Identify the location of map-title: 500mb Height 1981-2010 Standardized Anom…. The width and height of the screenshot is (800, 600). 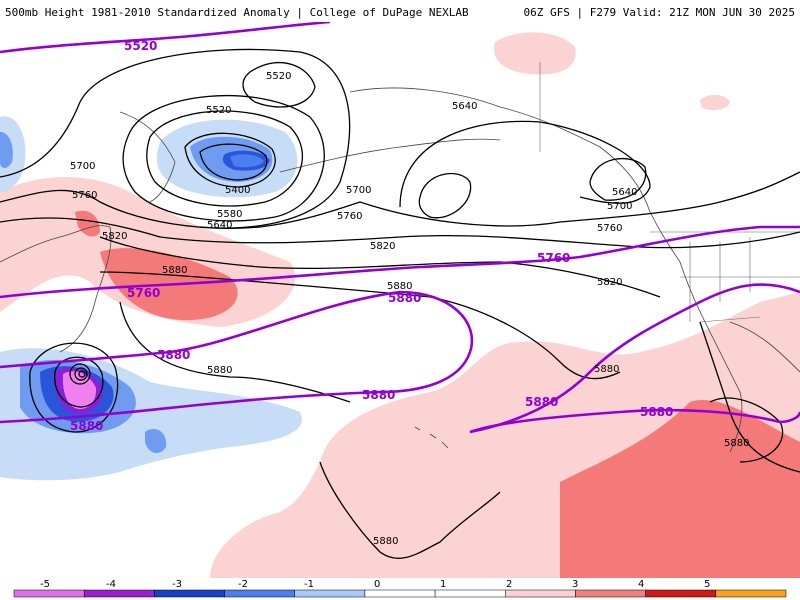
(237, 12).